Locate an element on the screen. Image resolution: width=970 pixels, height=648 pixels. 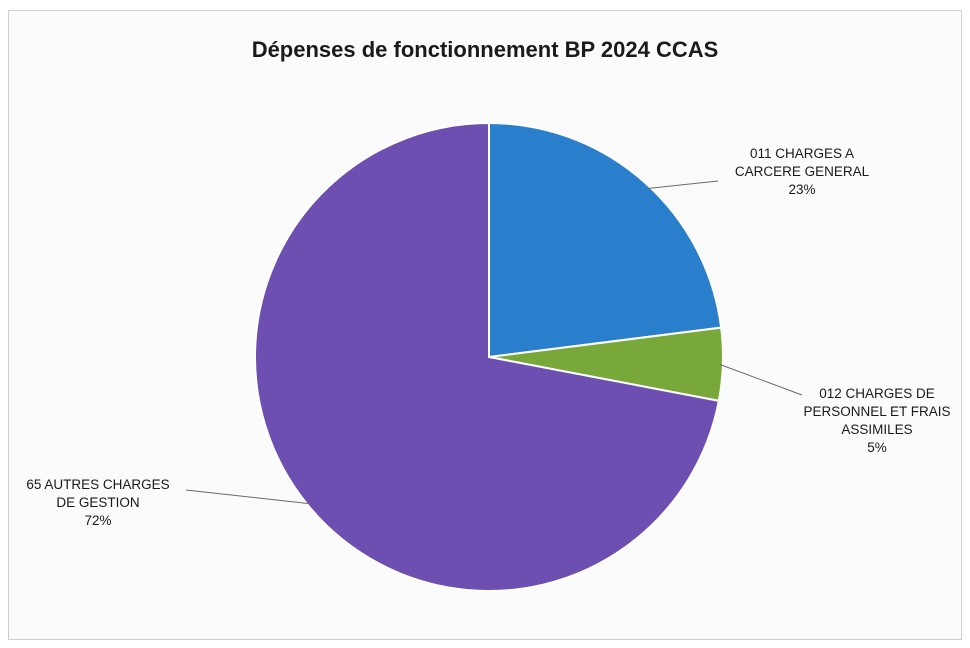
slice-label-line-3: DE GESTION is located at coordinates (97, 502).